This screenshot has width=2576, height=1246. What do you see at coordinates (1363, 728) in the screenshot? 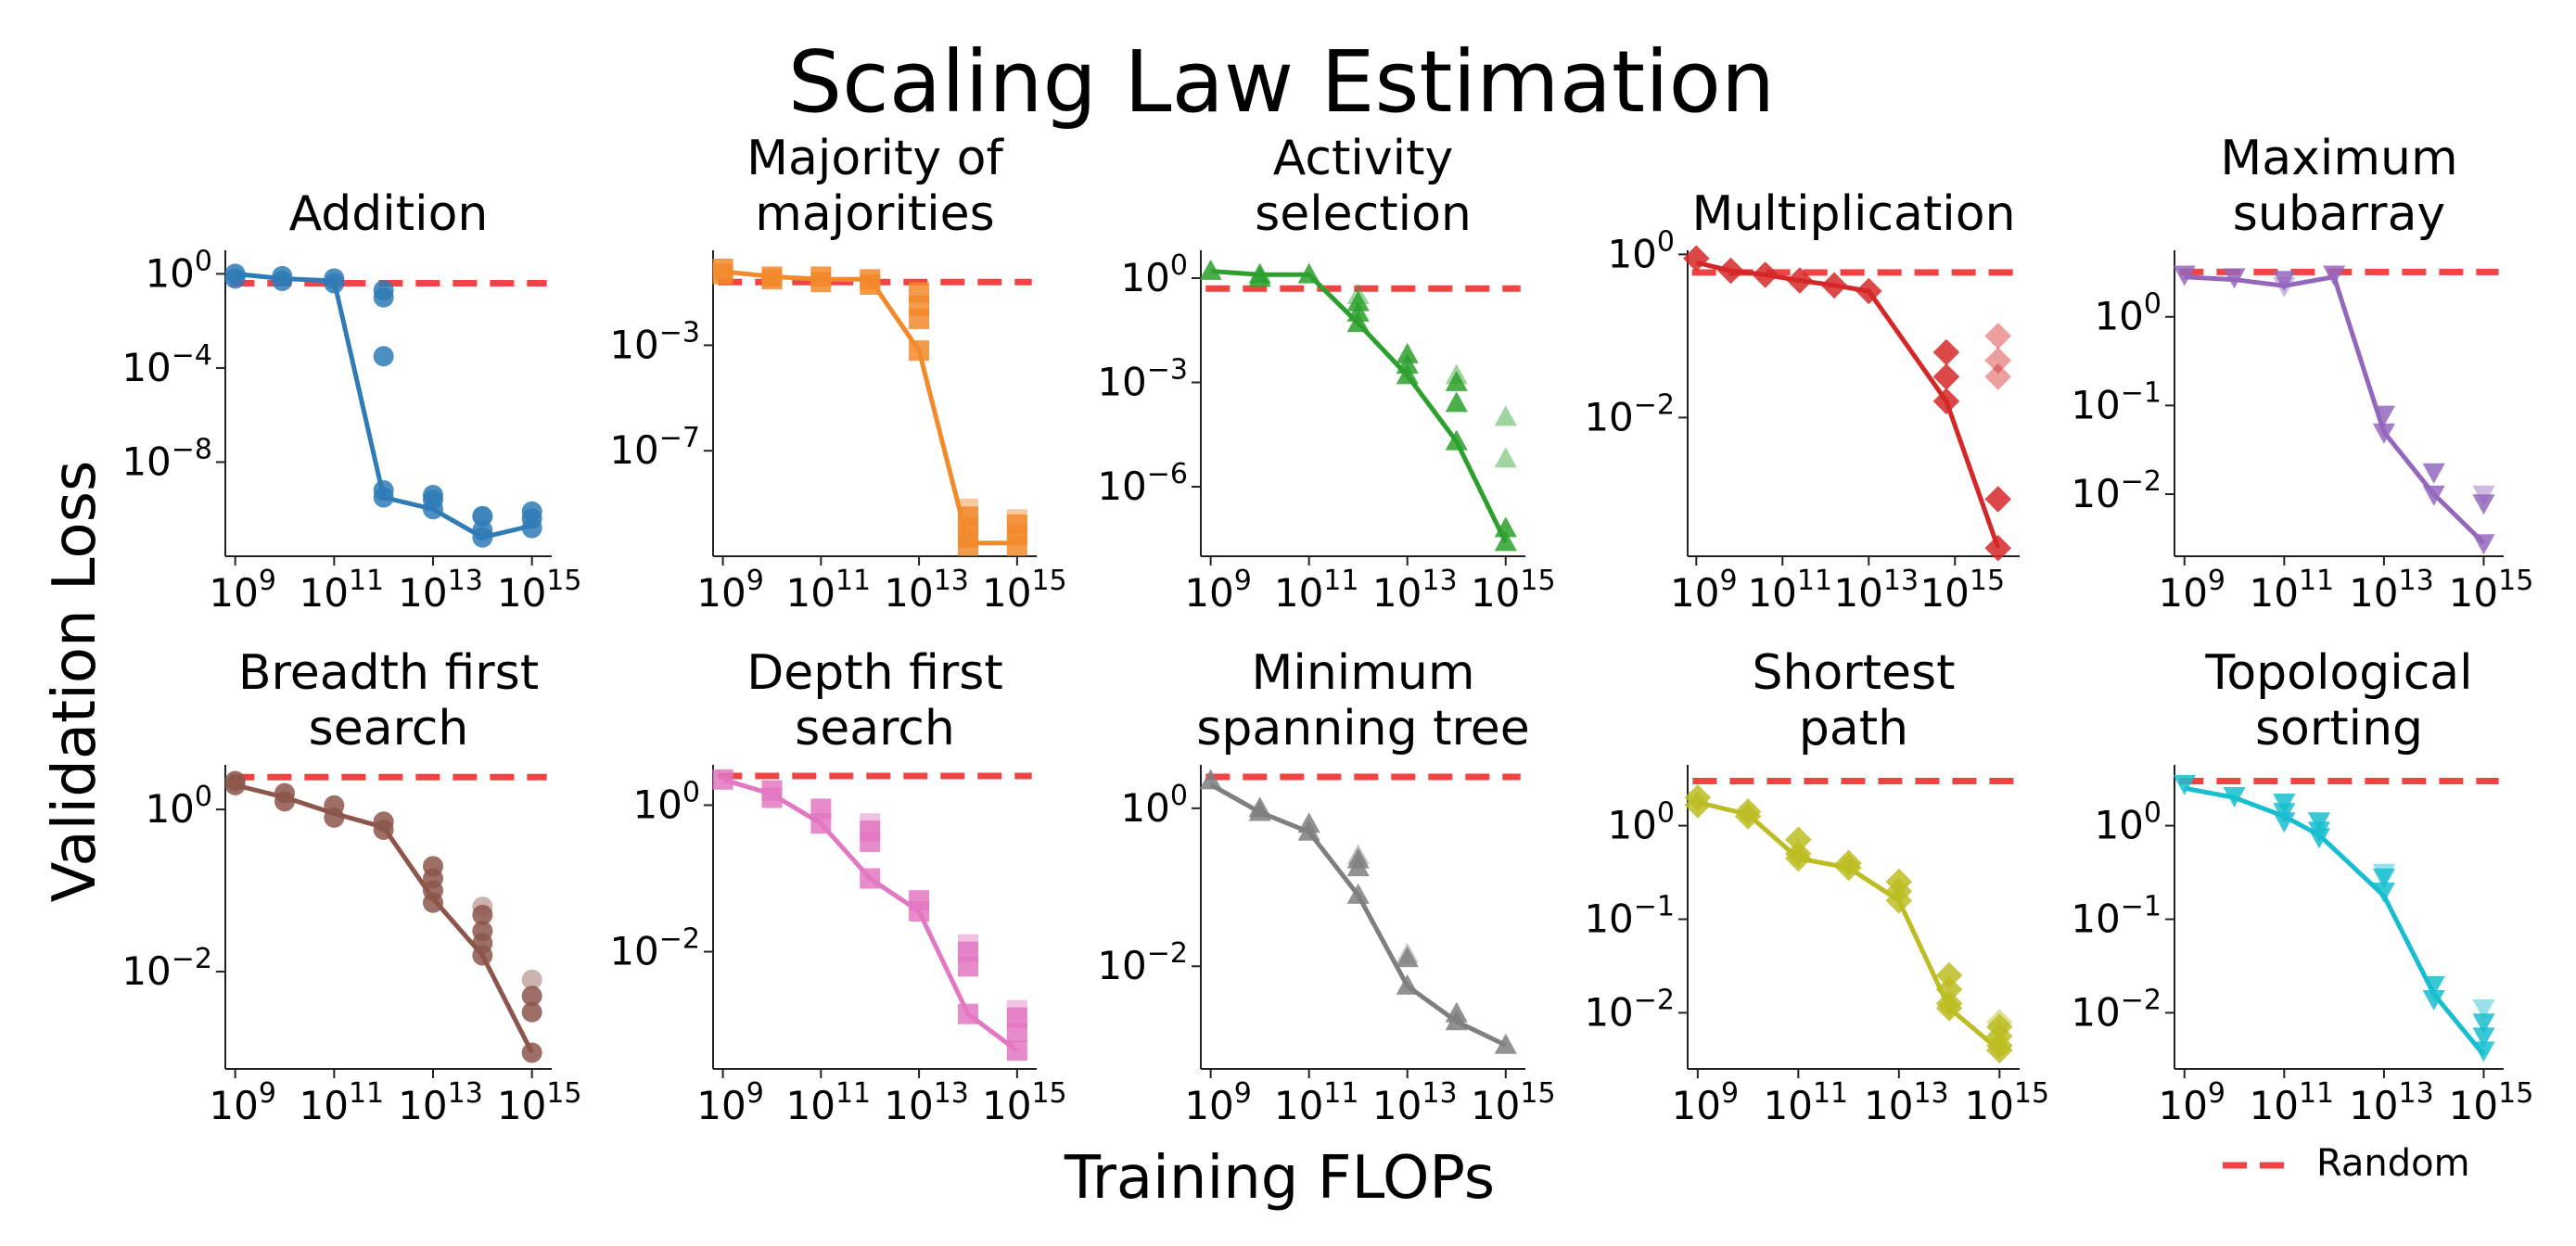
I see `subplot-title: spanning tree` at bounding box center [1363, 728].